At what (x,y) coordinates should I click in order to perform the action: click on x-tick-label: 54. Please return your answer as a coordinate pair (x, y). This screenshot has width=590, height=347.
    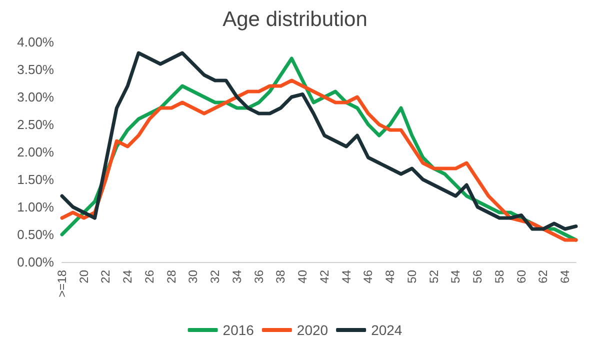
    Looking at the image, I should click on (455, 277).